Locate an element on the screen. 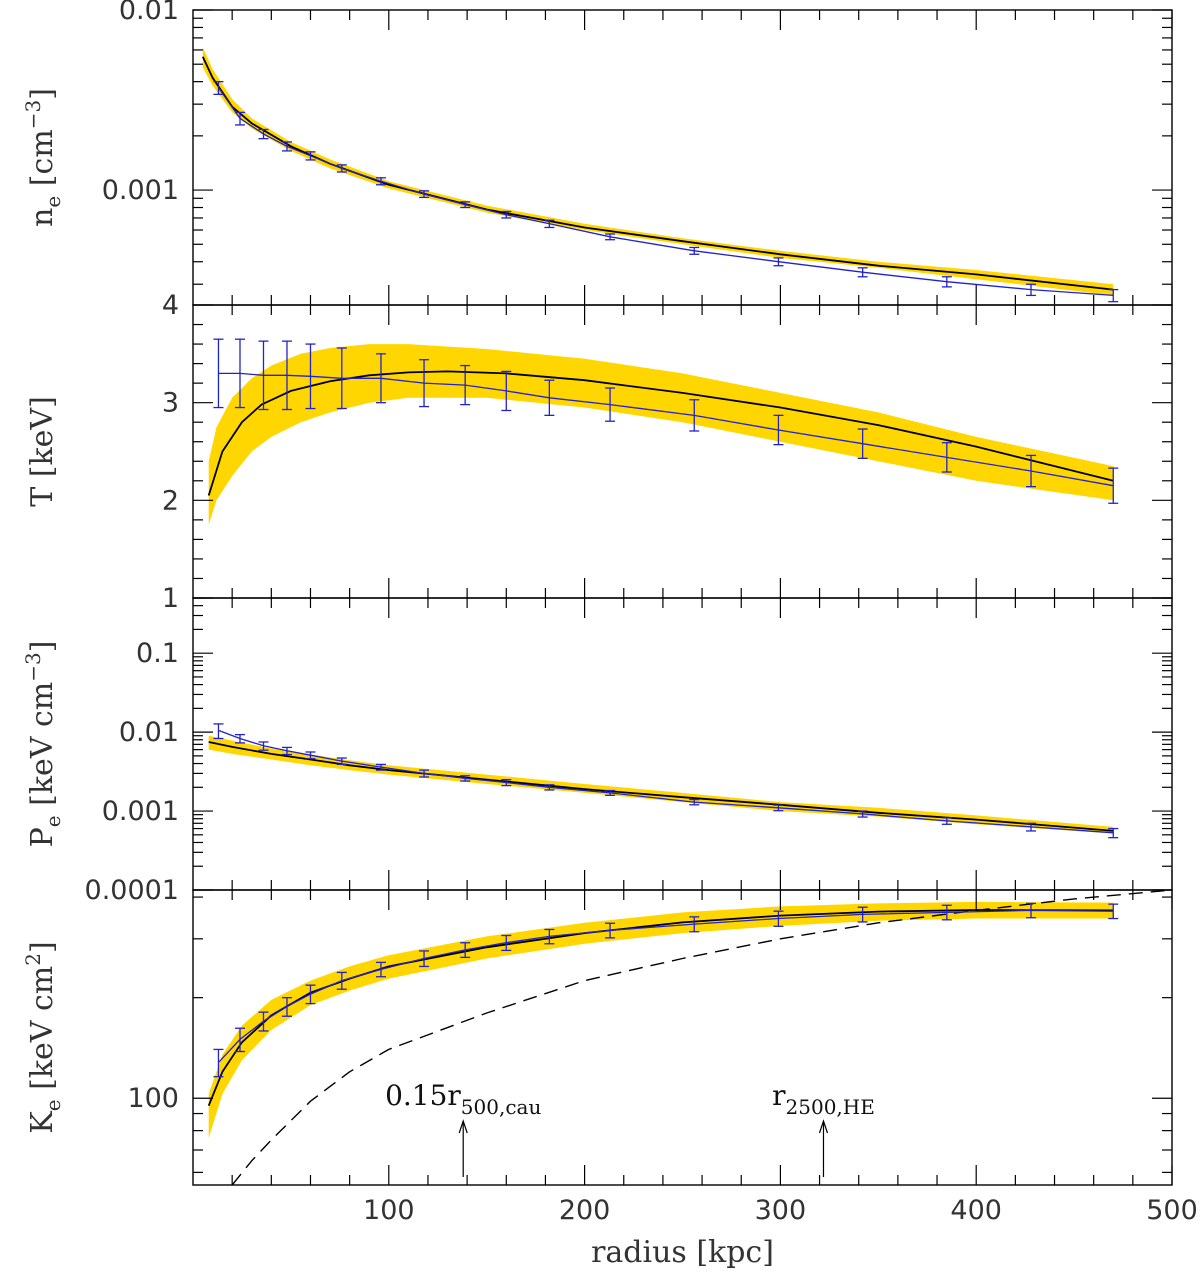  Pe-ylabel: Pe [keV cm−3] is located at coordinates (43, 744).